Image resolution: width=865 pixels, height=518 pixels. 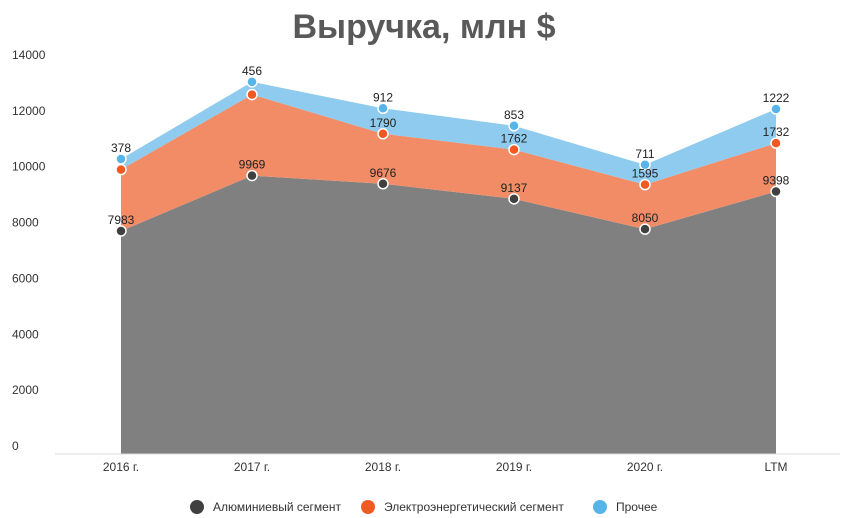 I want to click on y-tick-label: 4000, so click(x=25, y=334).